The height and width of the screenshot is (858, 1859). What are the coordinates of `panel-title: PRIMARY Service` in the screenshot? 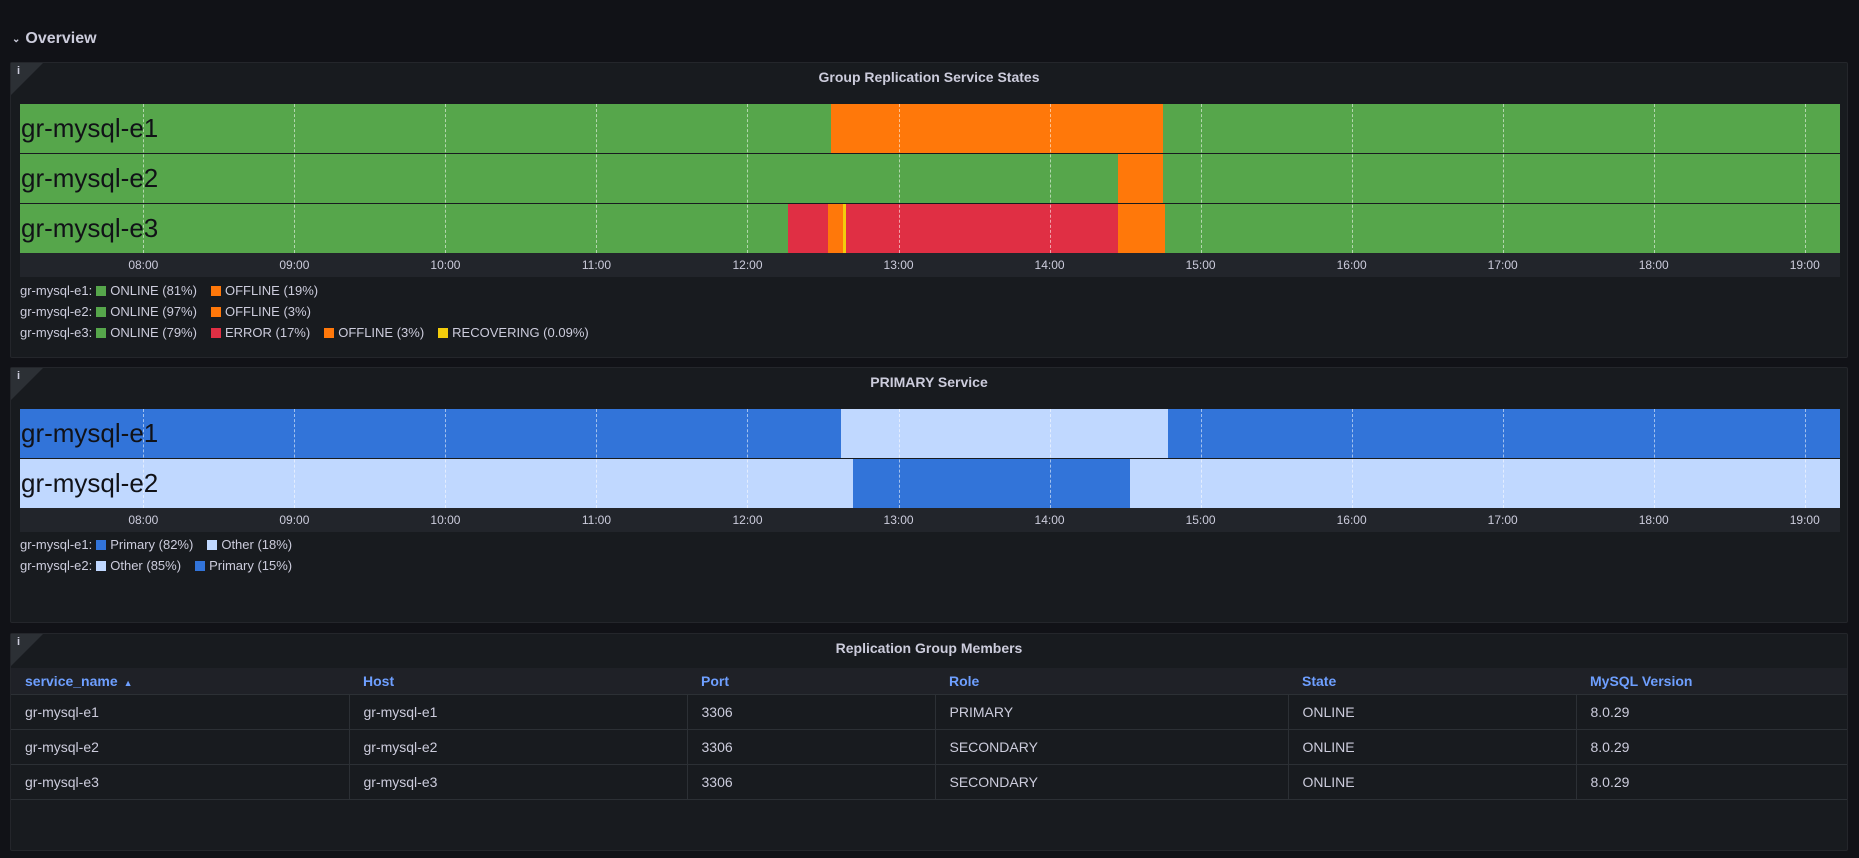 It's located at (929, 382).